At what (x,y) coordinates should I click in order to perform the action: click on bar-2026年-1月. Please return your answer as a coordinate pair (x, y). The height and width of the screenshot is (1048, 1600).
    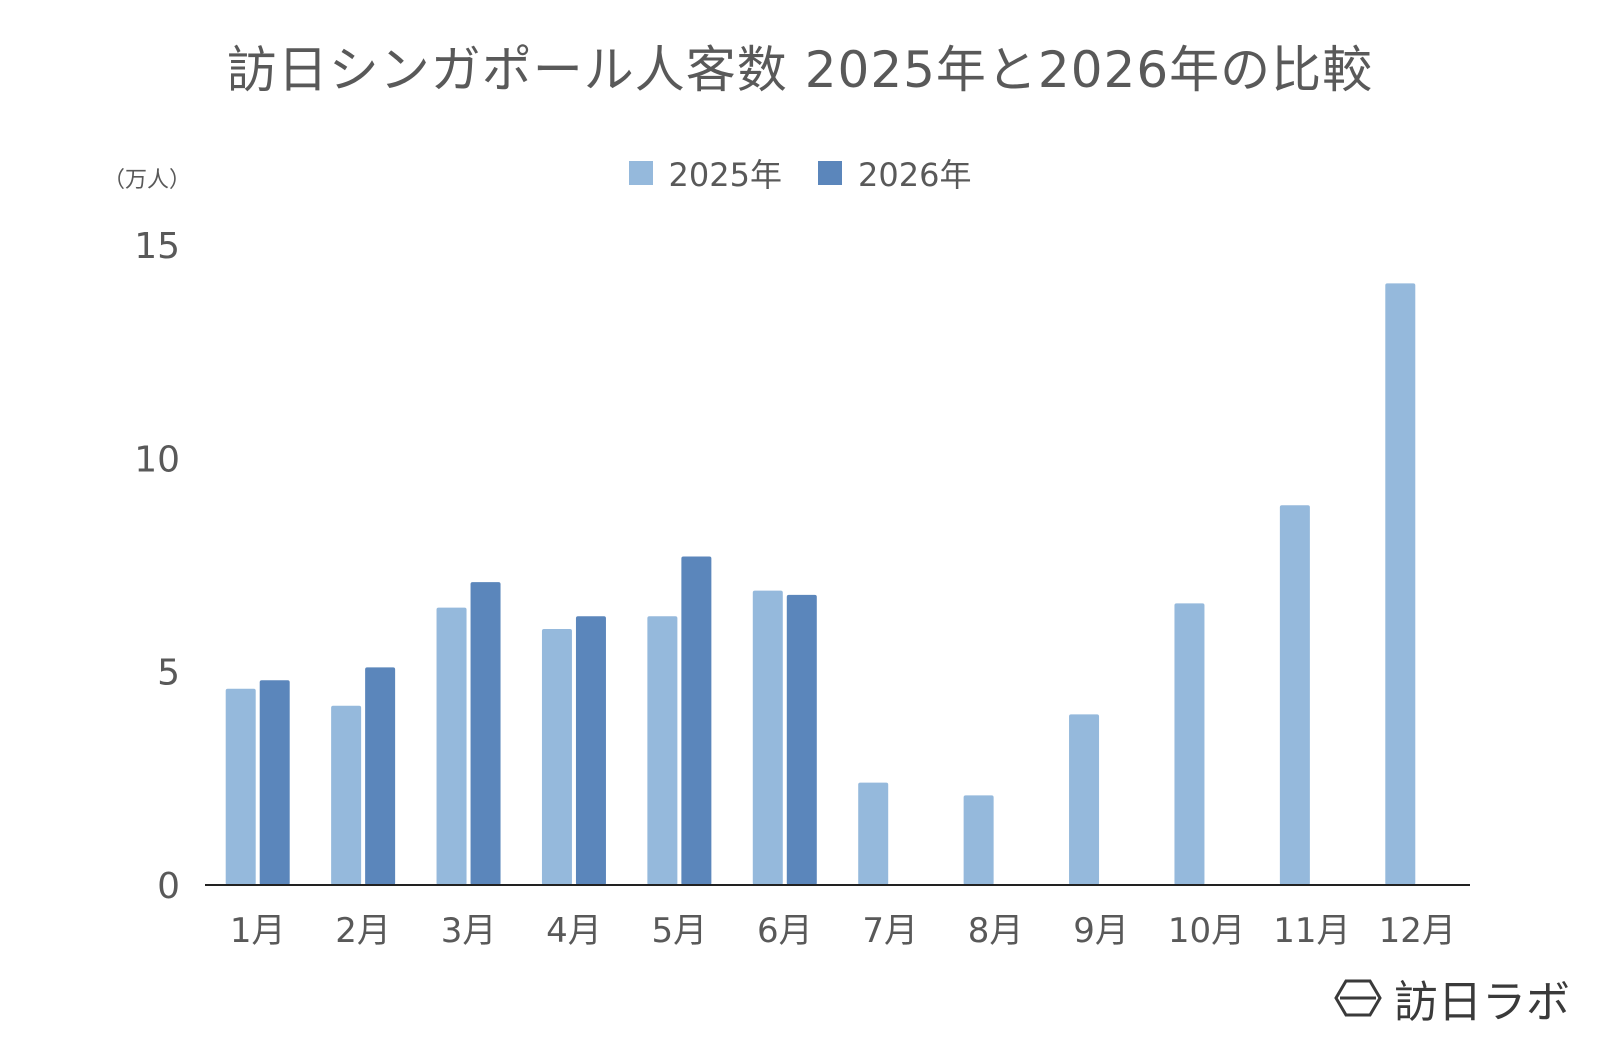
    Looking at the image, I should click on (274, 782).